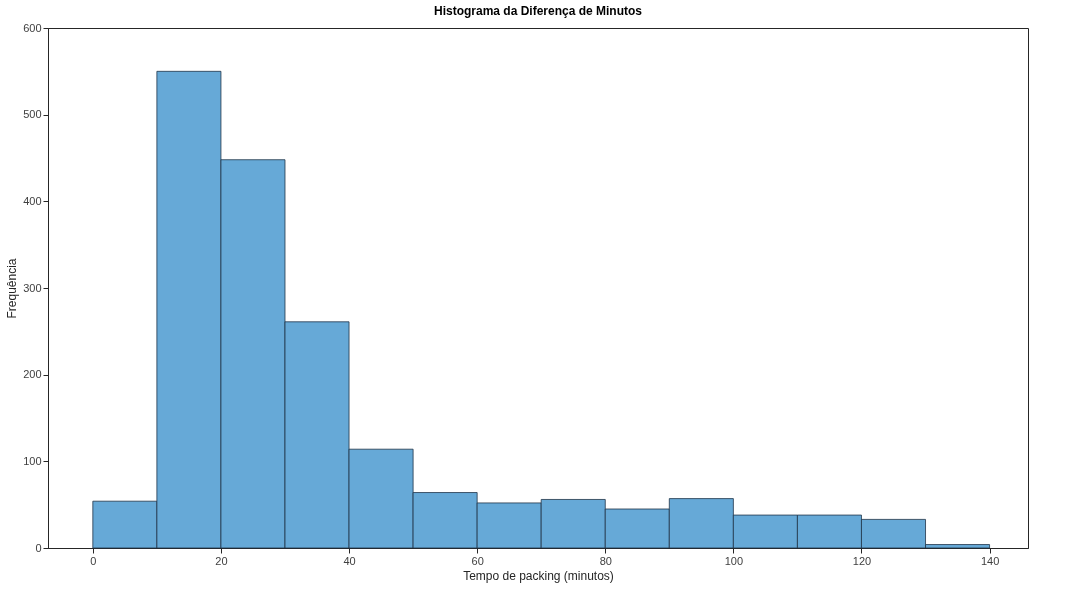 The height and width of the screenshot is (613, 1071). Describe the element at coordinates (990, 560) in the screenshot. I see `x-tick-label: 140` at that location.